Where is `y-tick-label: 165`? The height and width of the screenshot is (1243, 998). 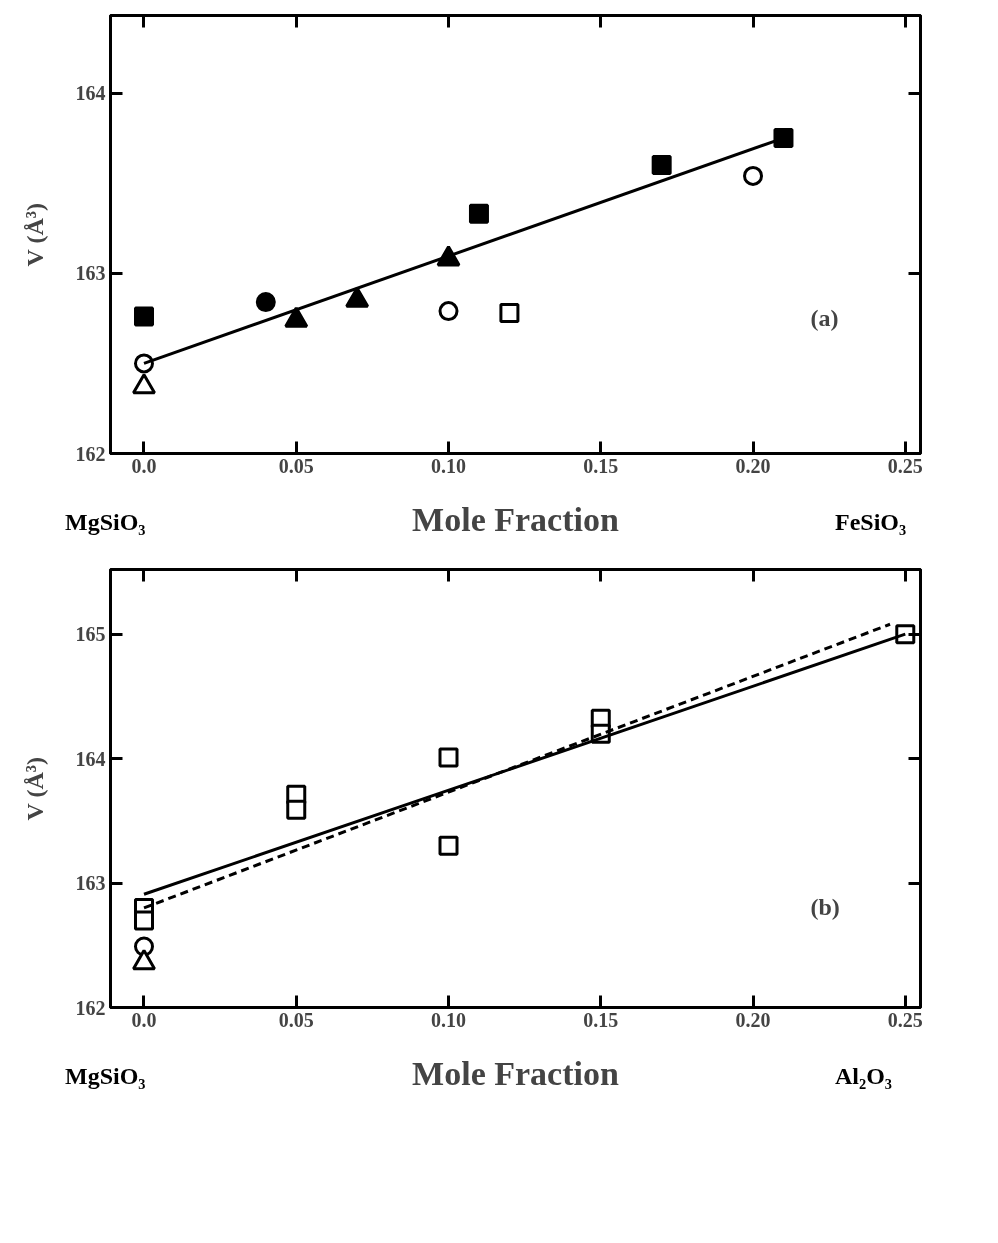 y-tick-label: 165 is located at coordinates (90, 634).